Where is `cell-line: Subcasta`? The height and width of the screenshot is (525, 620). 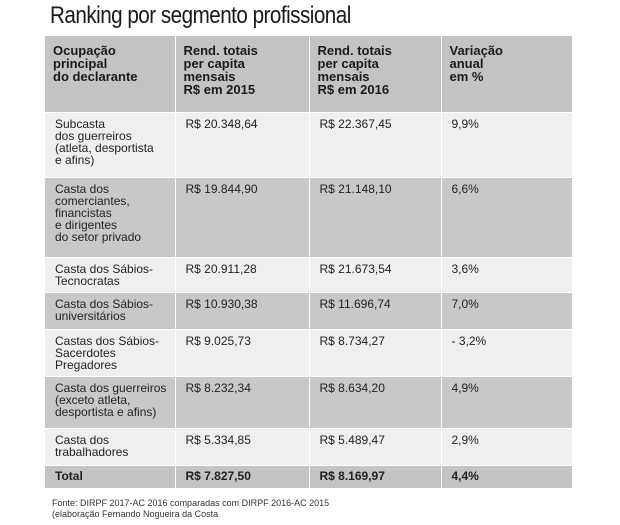
cell-line: Subcasta is located at coordinates (80, 124).